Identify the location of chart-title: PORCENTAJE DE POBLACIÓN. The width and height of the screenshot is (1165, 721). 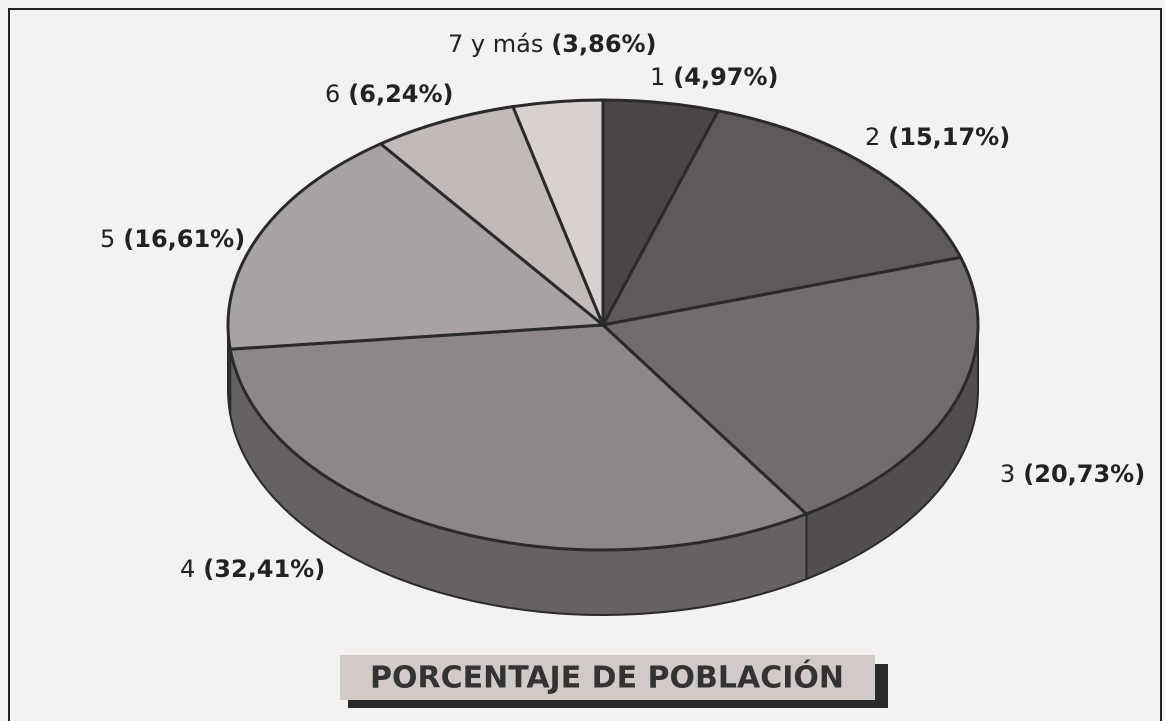
(607, 677).